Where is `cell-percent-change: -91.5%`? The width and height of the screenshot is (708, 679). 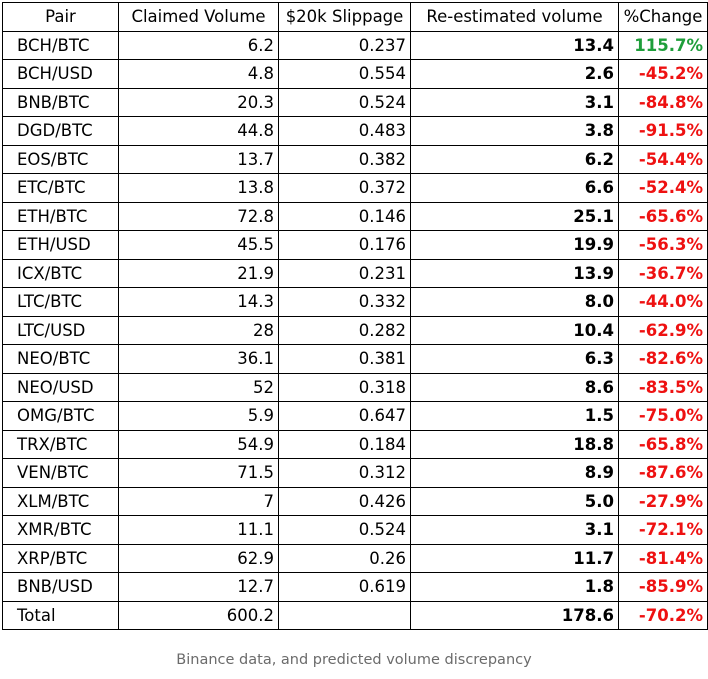 cell-percent-change: -91.5% is located at coordinates (663, 131).